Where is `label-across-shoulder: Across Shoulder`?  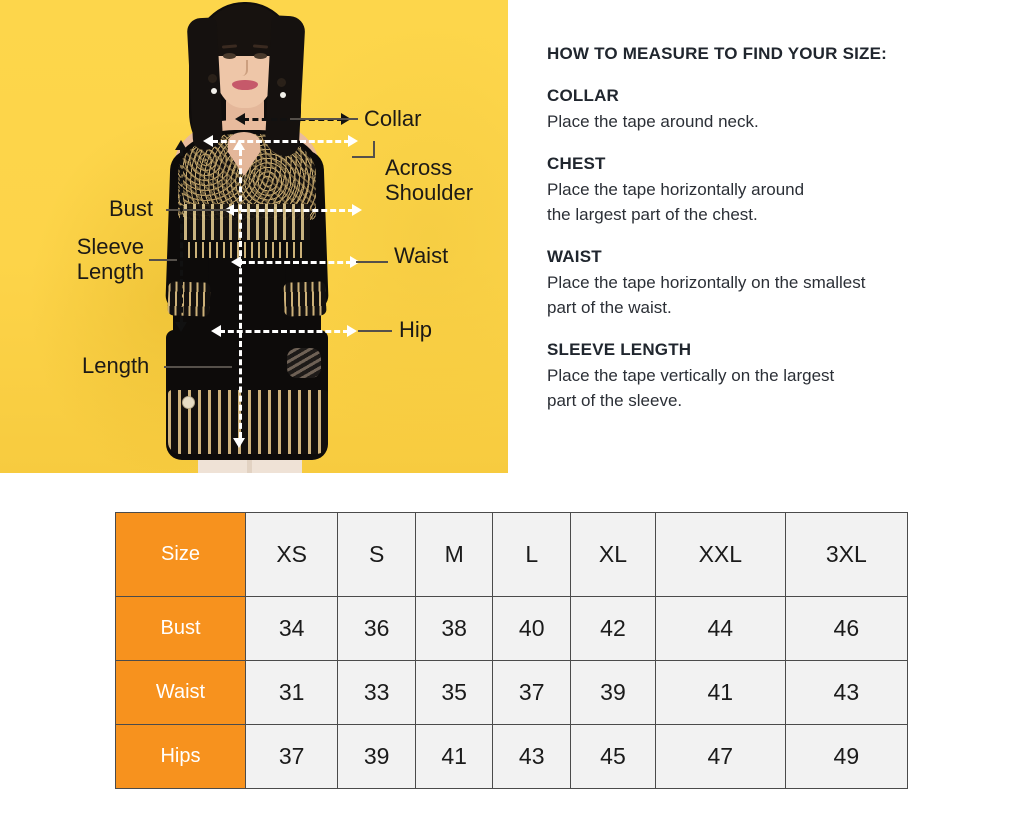 label-across-shoulder: Across Shoulder is located at coordinates (429, 180).